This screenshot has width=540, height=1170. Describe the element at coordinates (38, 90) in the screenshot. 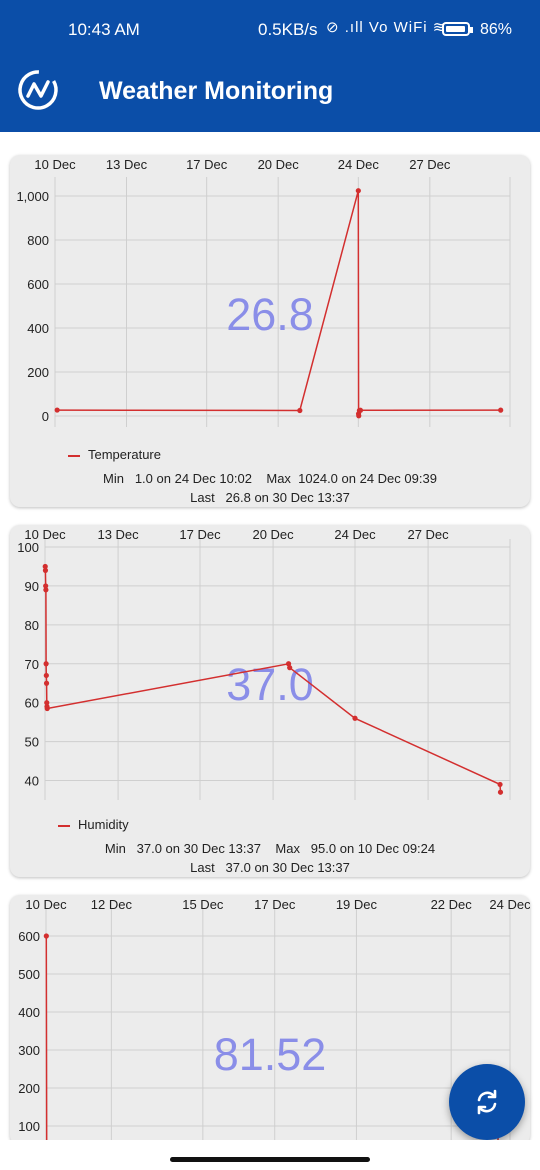

I see `app-logo-icon` at that location.